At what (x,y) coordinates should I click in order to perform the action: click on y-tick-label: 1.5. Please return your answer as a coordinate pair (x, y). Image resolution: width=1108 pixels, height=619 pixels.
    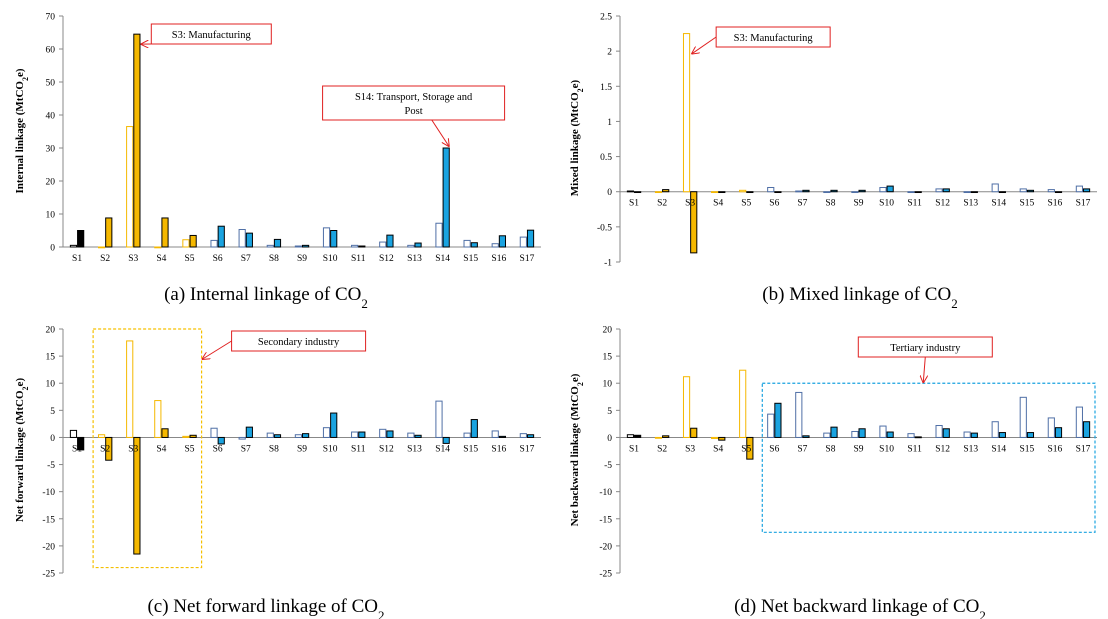
    Looking at the image, I should click on (606, 88).